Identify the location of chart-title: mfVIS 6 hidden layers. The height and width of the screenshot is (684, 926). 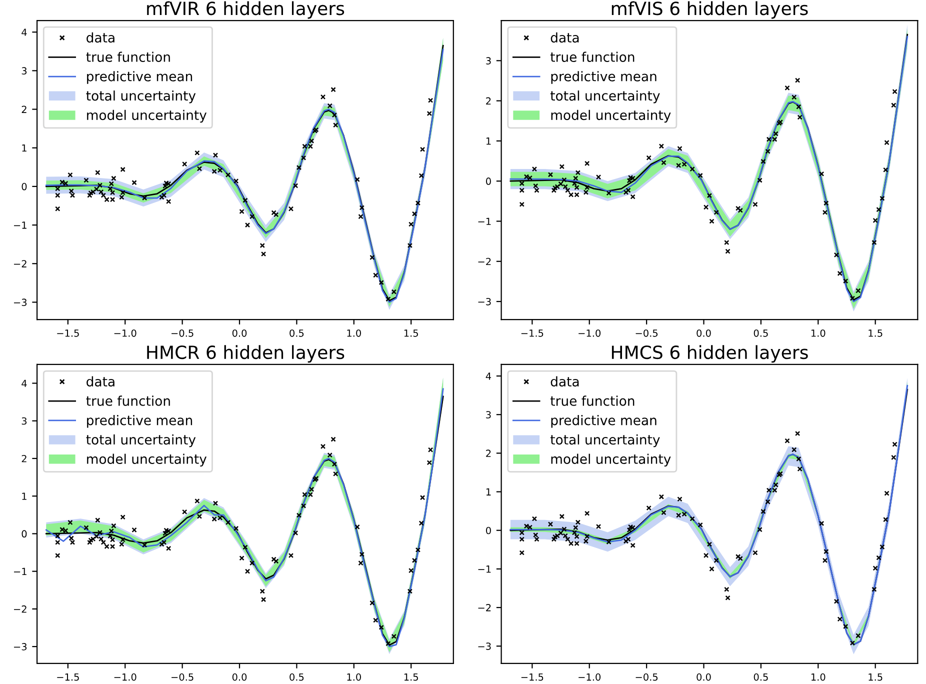
(710, 10).